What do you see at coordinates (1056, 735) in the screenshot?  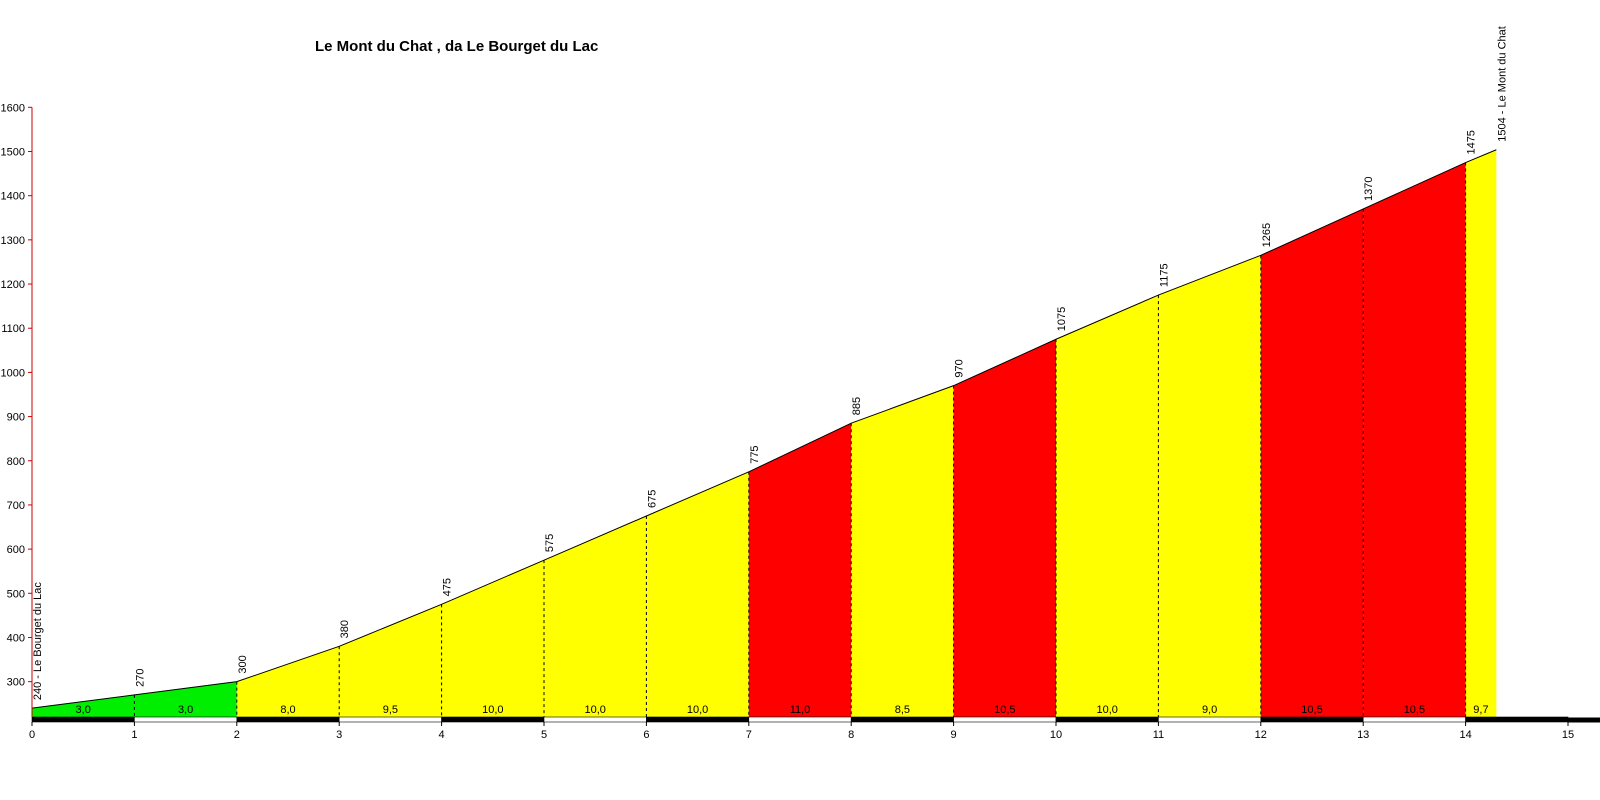 I see `x-tick-label: 10` at bounding box center [1056, 735].